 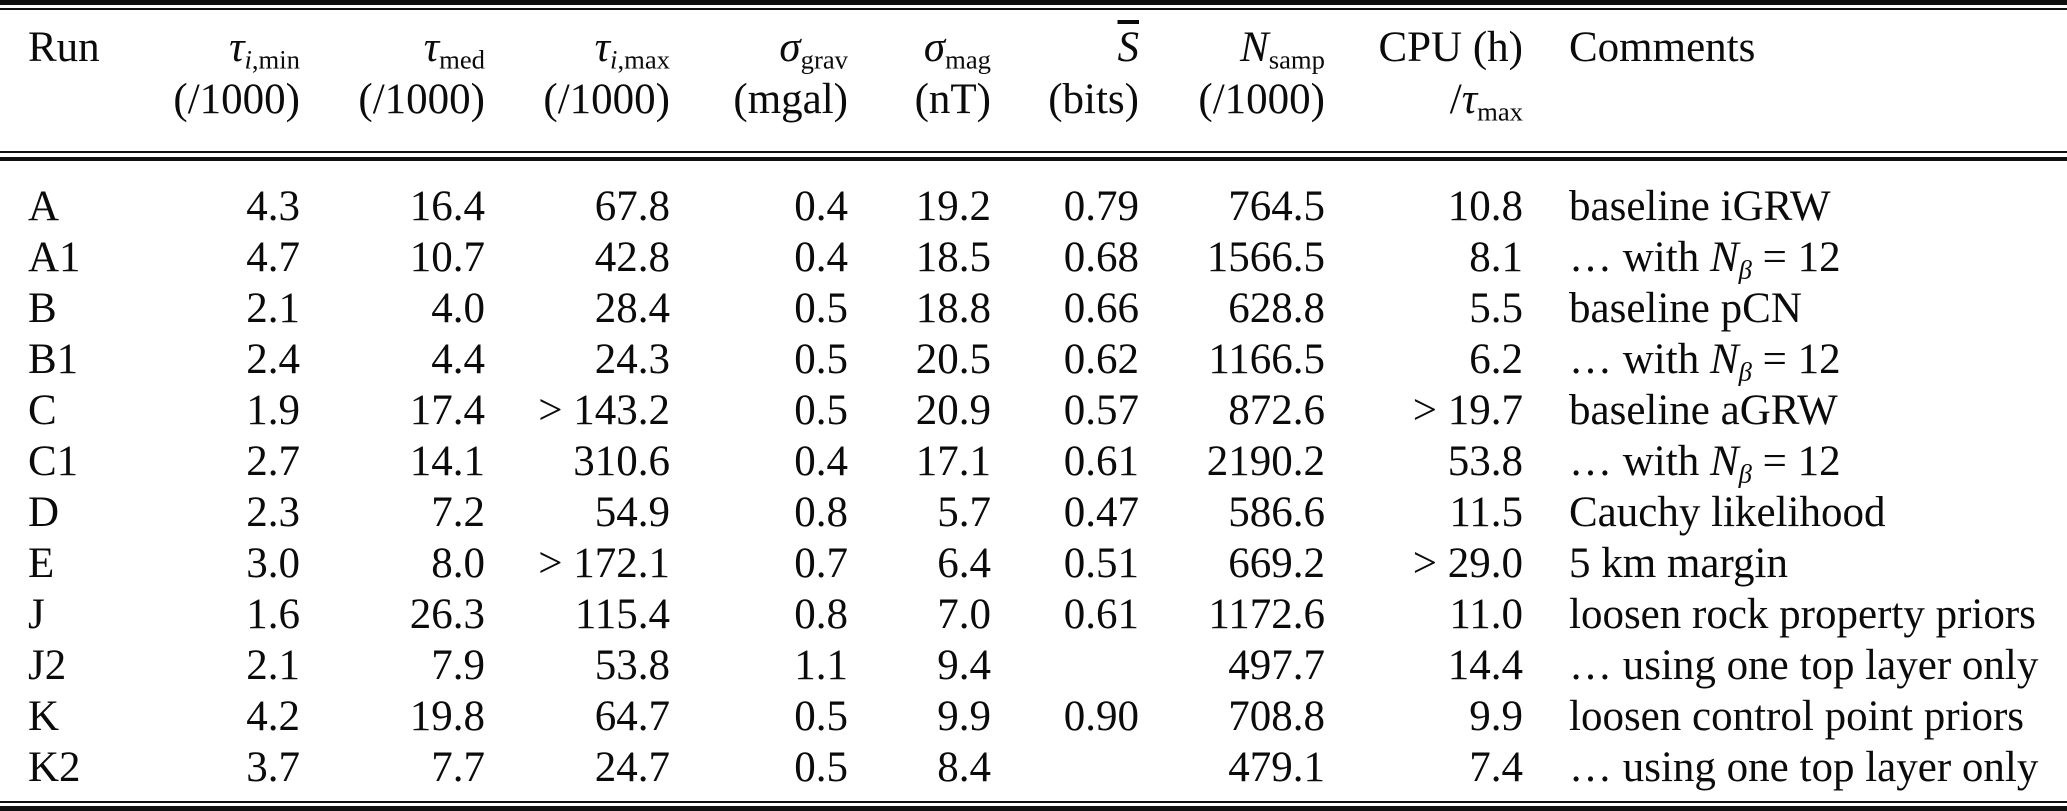 I want to click on column-header-tau_i_min: τi,min (/1000), so click(x=207, y=70).